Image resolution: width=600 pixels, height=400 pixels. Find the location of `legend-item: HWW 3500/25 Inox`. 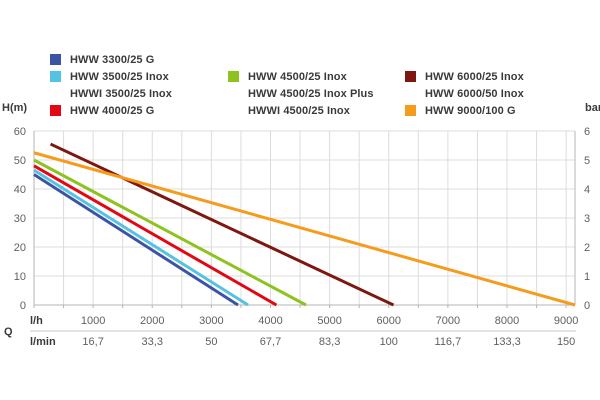

legend-item: HWW 3500/25 Inox is located at coordinates (111, 76).